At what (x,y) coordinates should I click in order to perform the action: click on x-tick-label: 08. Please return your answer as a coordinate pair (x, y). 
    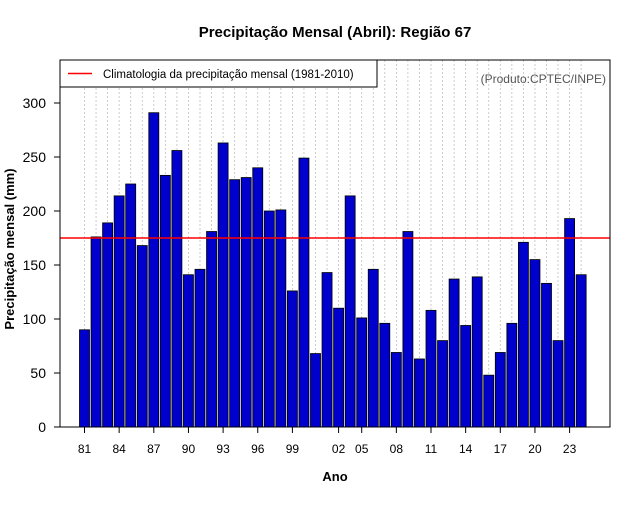
    Looking at the image, I should click on (397, 449).